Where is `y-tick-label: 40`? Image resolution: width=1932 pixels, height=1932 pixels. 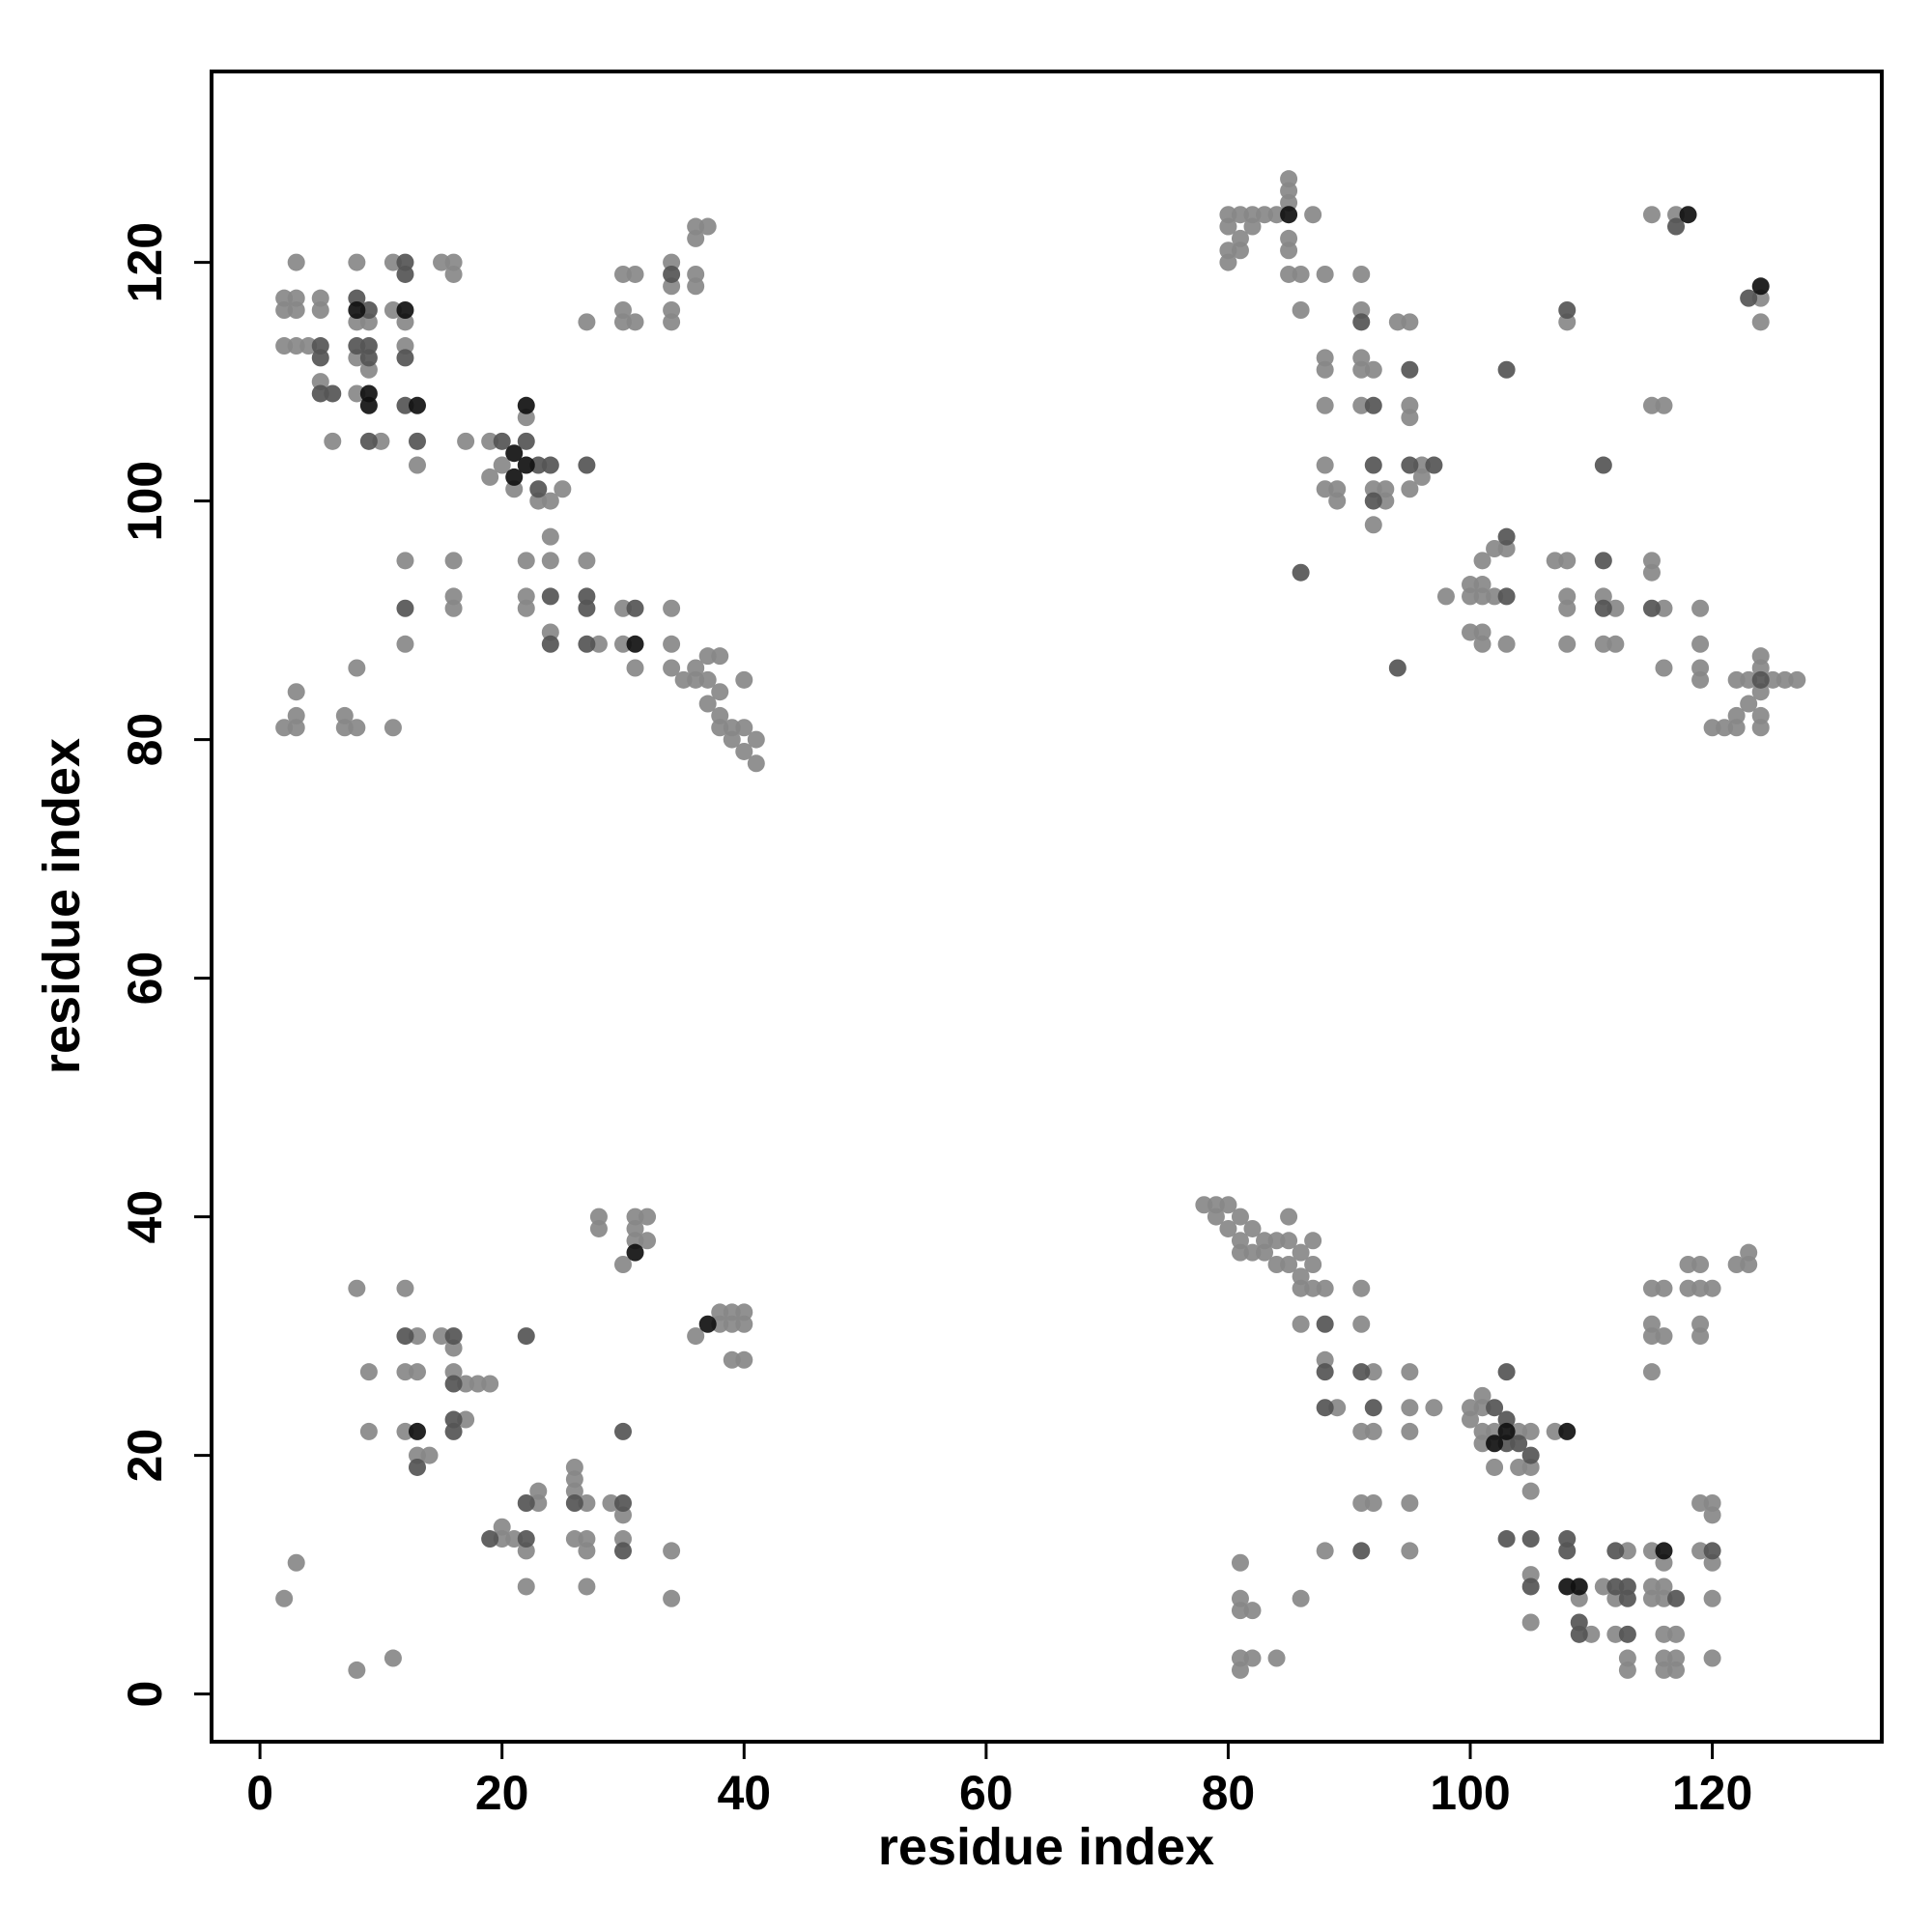
y-tick-label: 40 is located at coordinates (145, 1217).